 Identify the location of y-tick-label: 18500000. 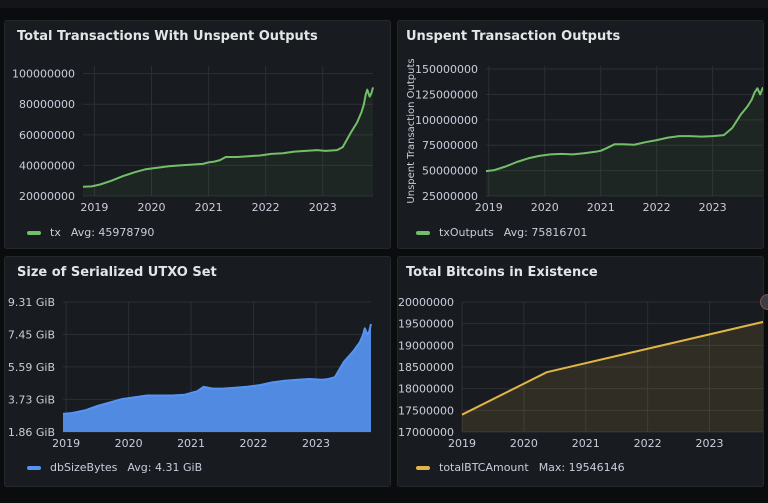
(426, 367).